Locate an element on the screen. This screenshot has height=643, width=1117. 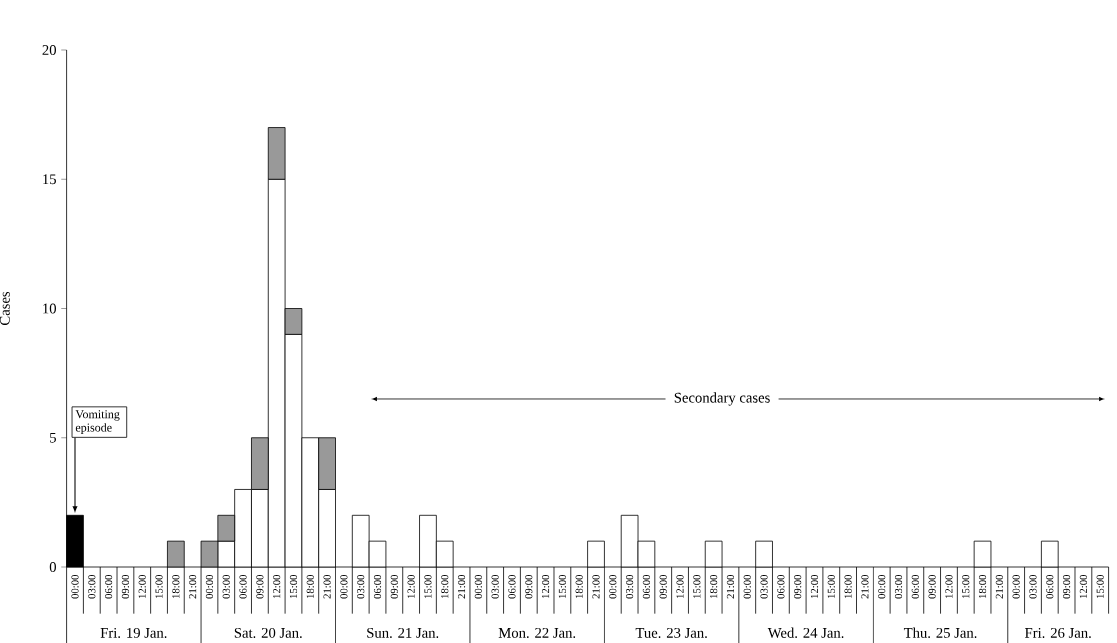
text: Sun. 21 Jan. is located at coordinates (403, 632).